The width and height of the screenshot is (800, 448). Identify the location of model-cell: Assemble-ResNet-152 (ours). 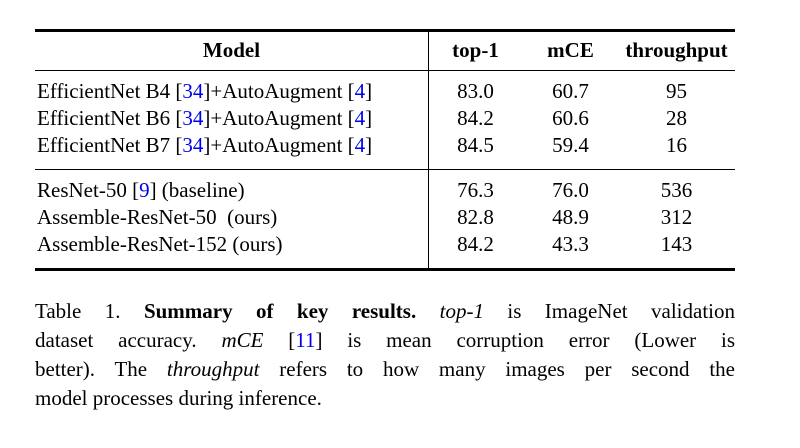
(231, 244).